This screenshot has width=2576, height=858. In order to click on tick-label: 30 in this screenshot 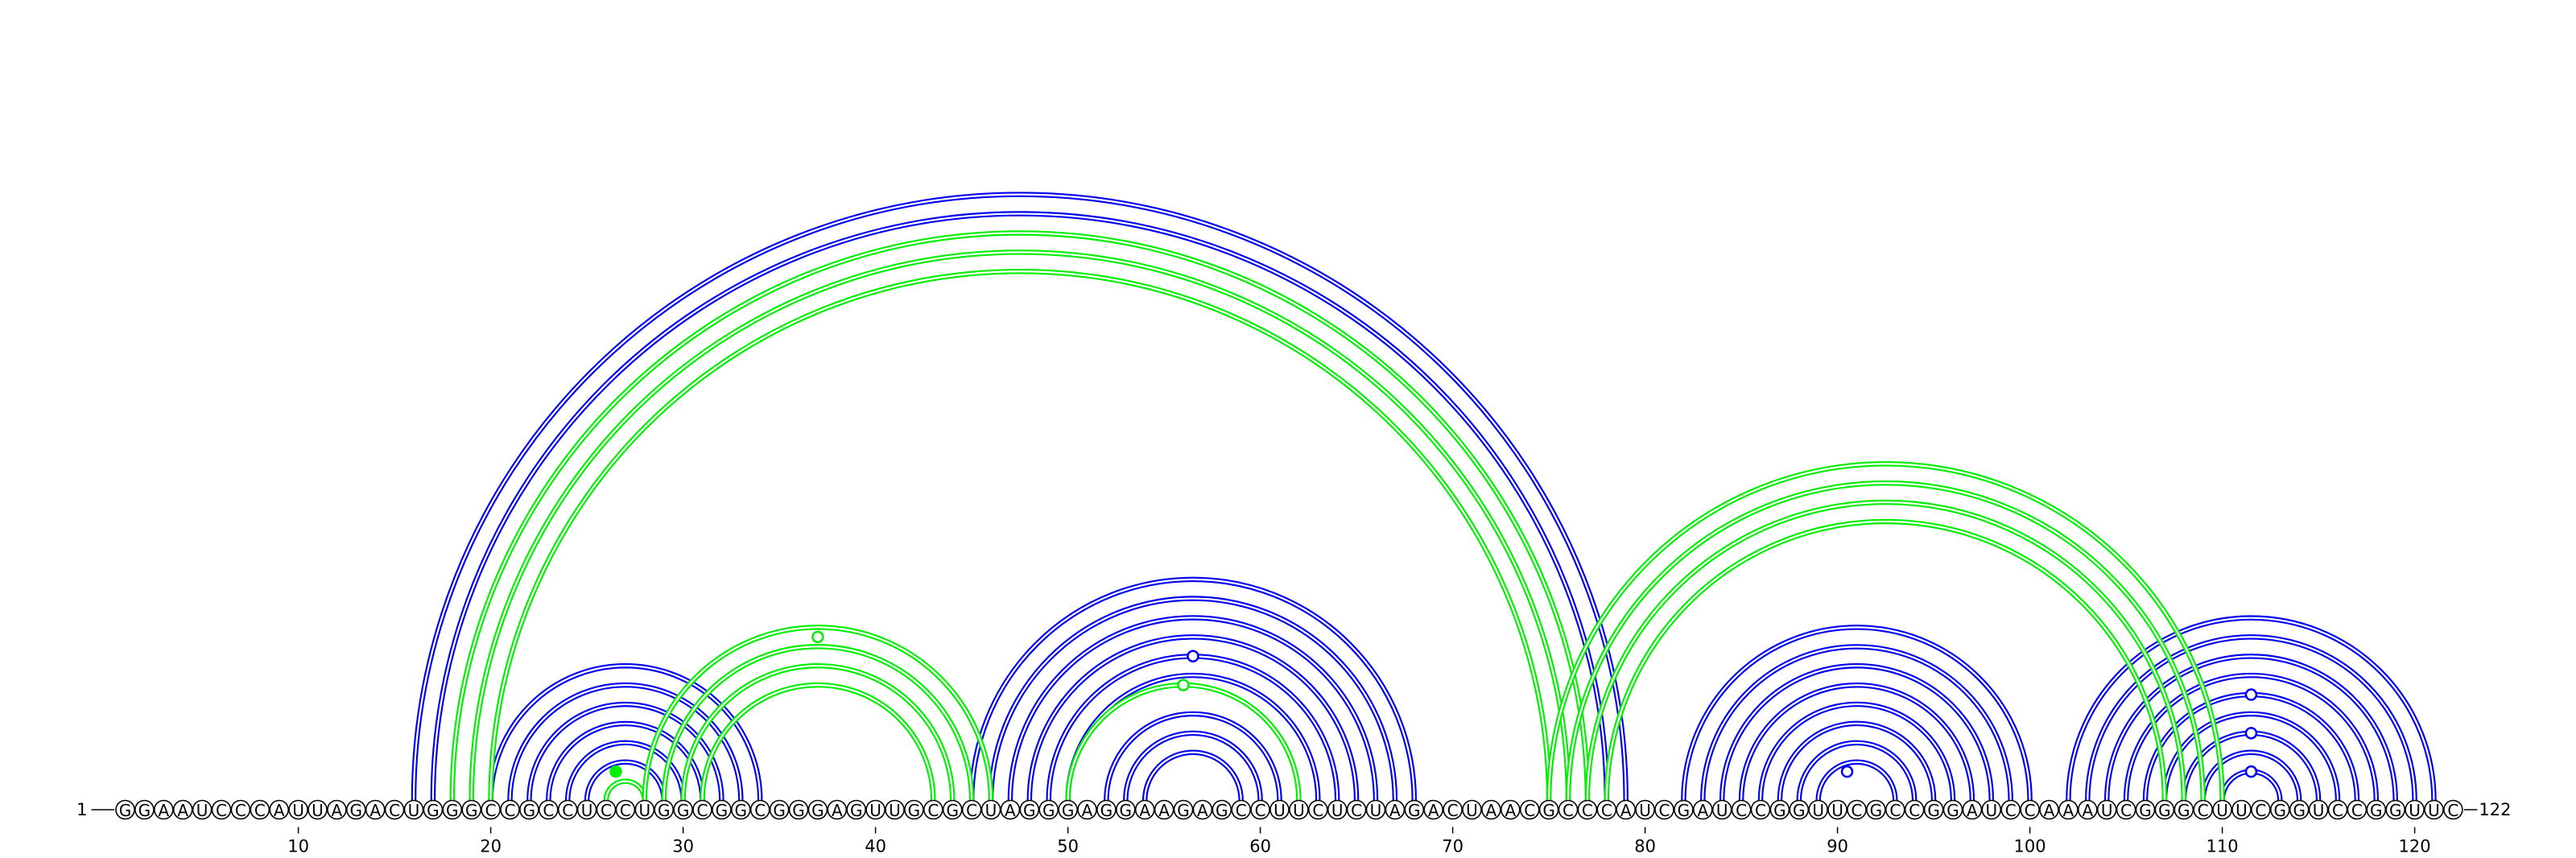, I will do `click(683, 847)`.